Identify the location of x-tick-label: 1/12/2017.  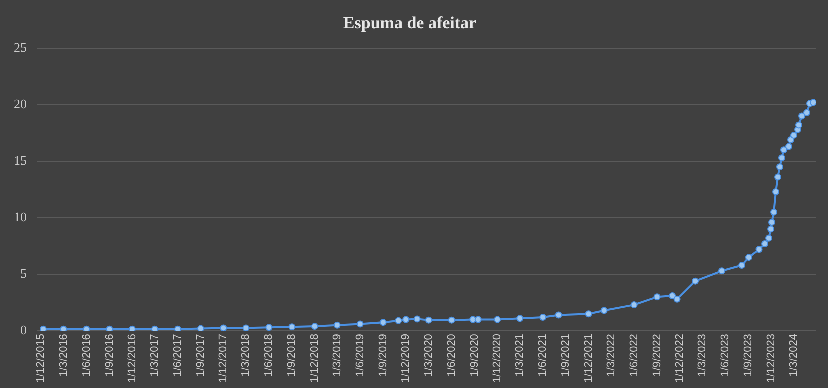
(224, 358).